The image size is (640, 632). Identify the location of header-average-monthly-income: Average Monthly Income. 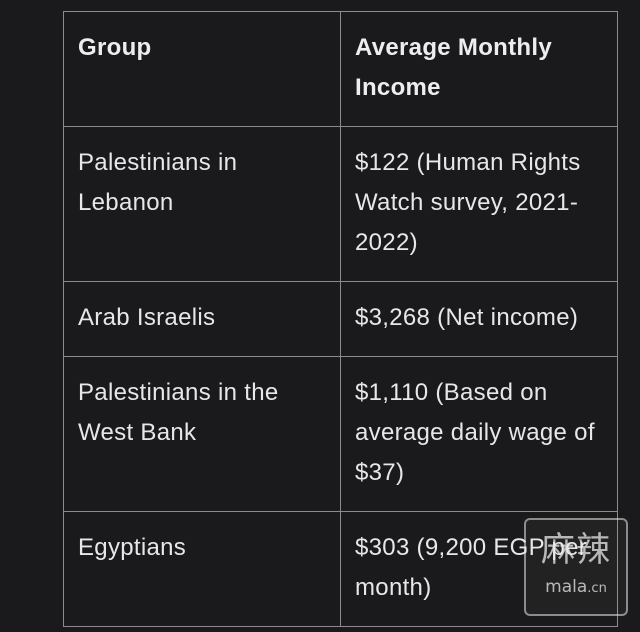
(479, 69).